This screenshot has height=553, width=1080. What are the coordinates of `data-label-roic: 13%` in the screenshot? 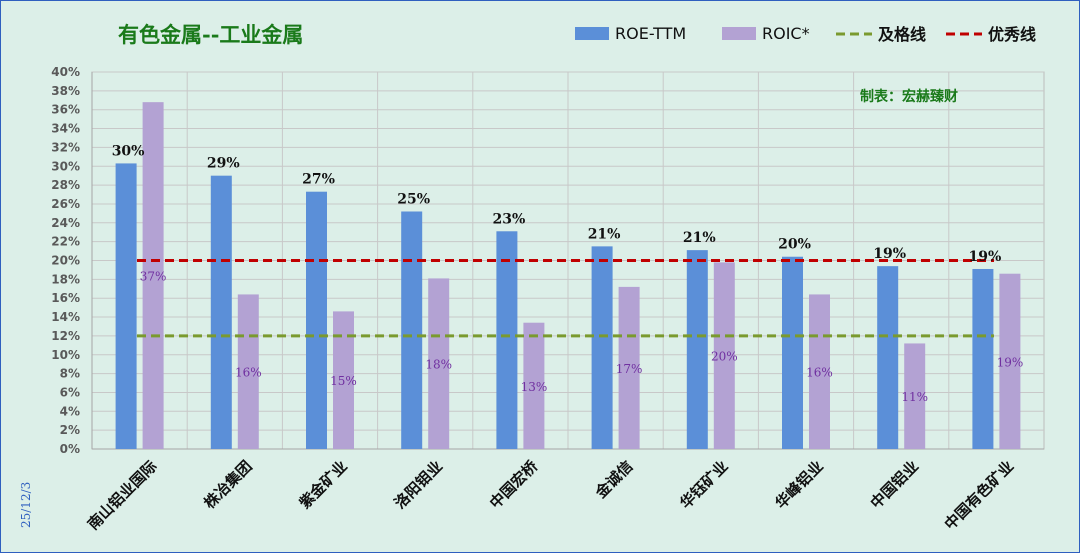 It's located at (534, 387).